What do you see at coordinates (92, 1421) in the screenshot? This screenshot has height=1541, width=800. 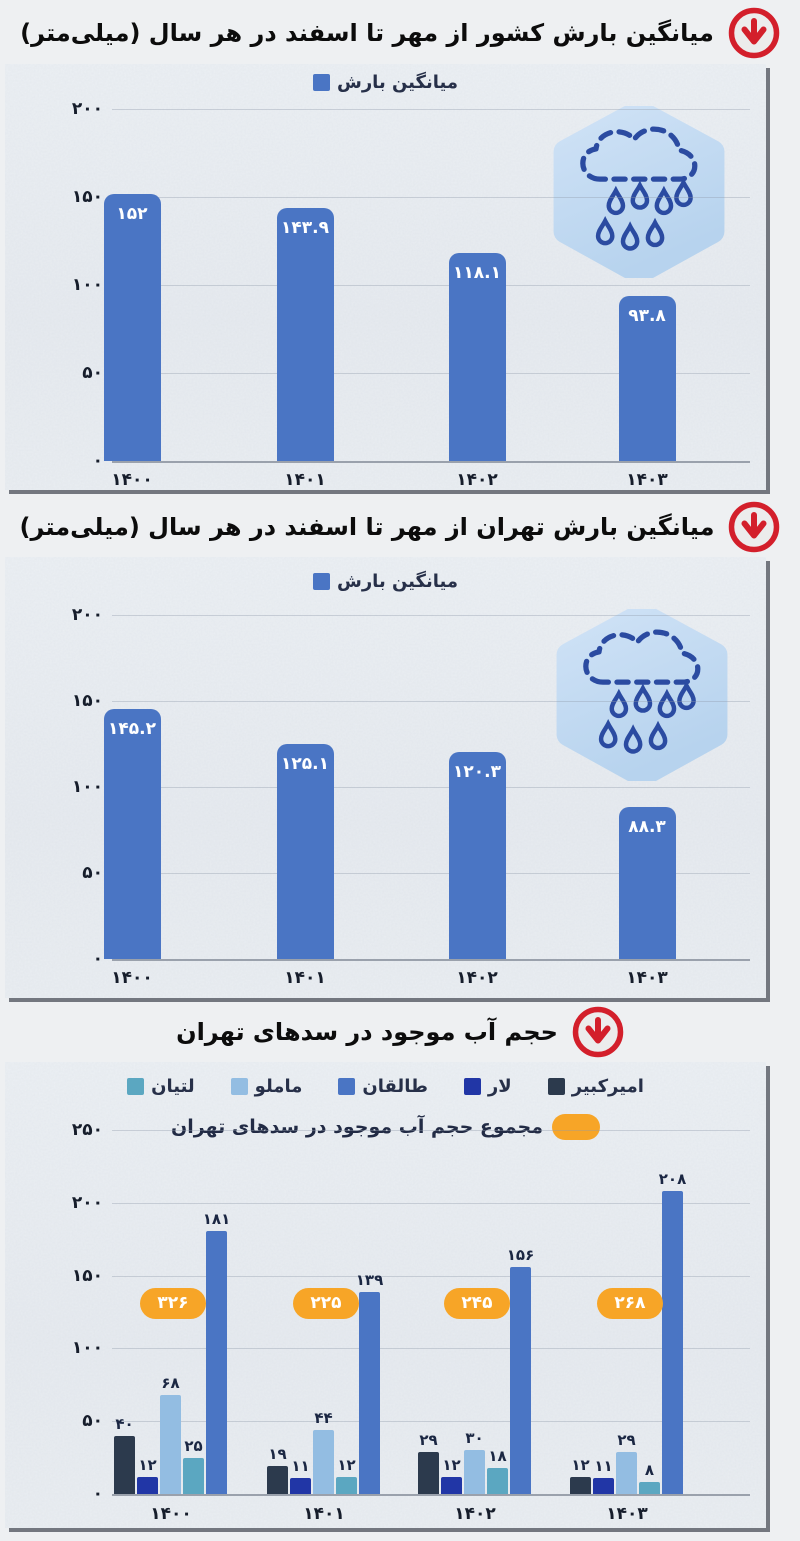 I see `y-tick-label: ۵۰` at bounding box center [92, 1421].